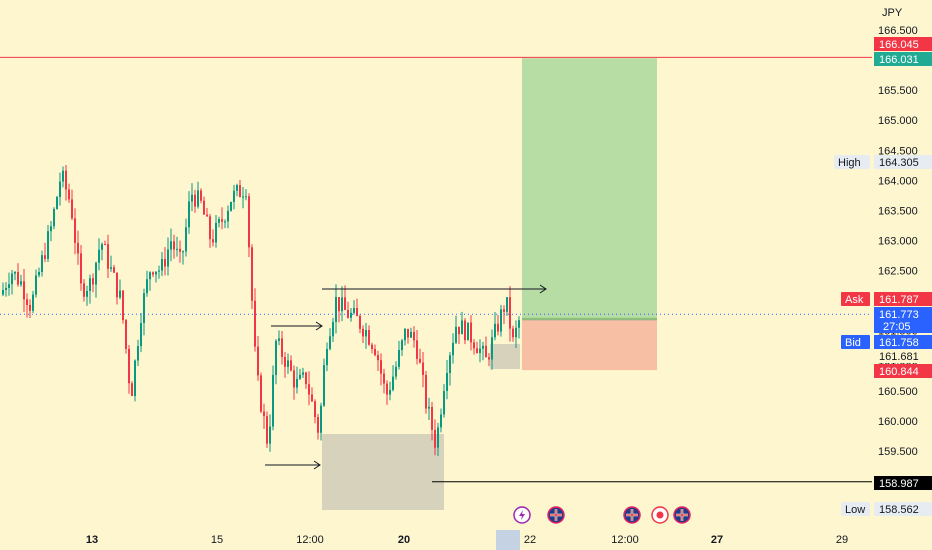  I want to click on entry-tag: 161.681, so click(903, 356).